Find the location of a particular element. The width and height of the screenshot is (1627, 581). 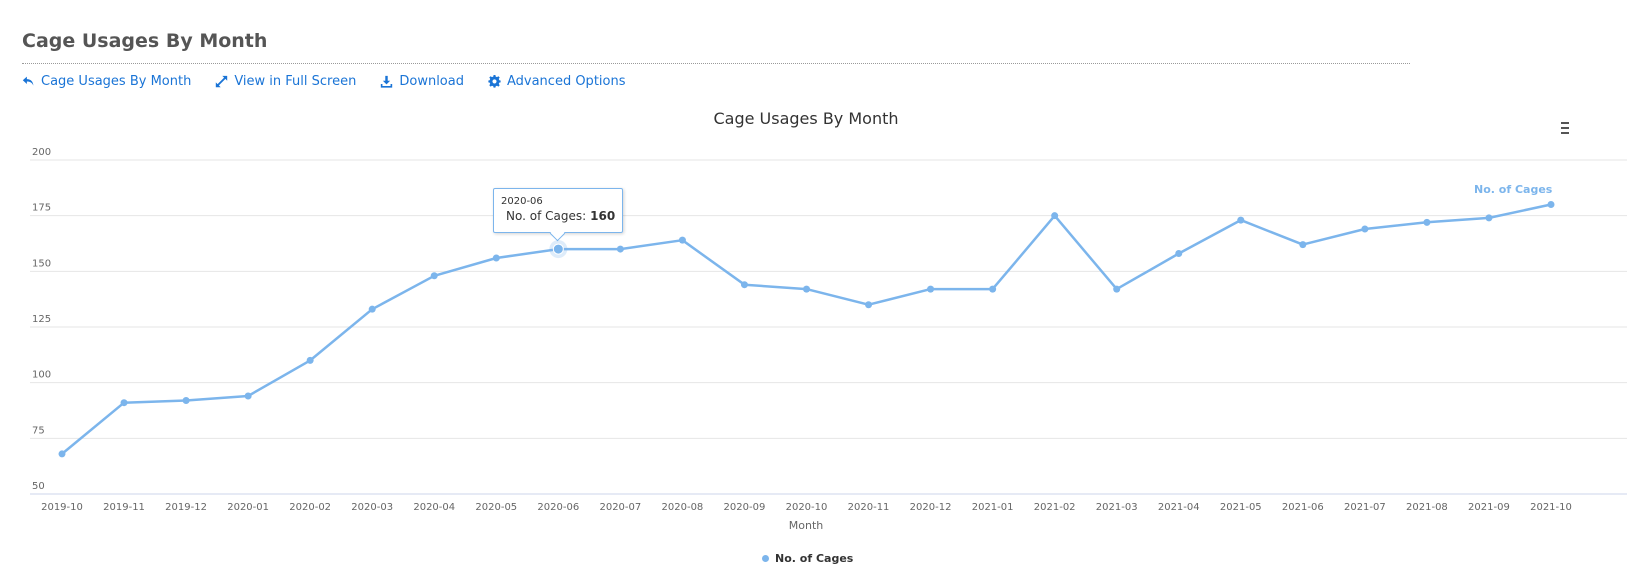

legend-series-dot is located at coordinates (765, 558).